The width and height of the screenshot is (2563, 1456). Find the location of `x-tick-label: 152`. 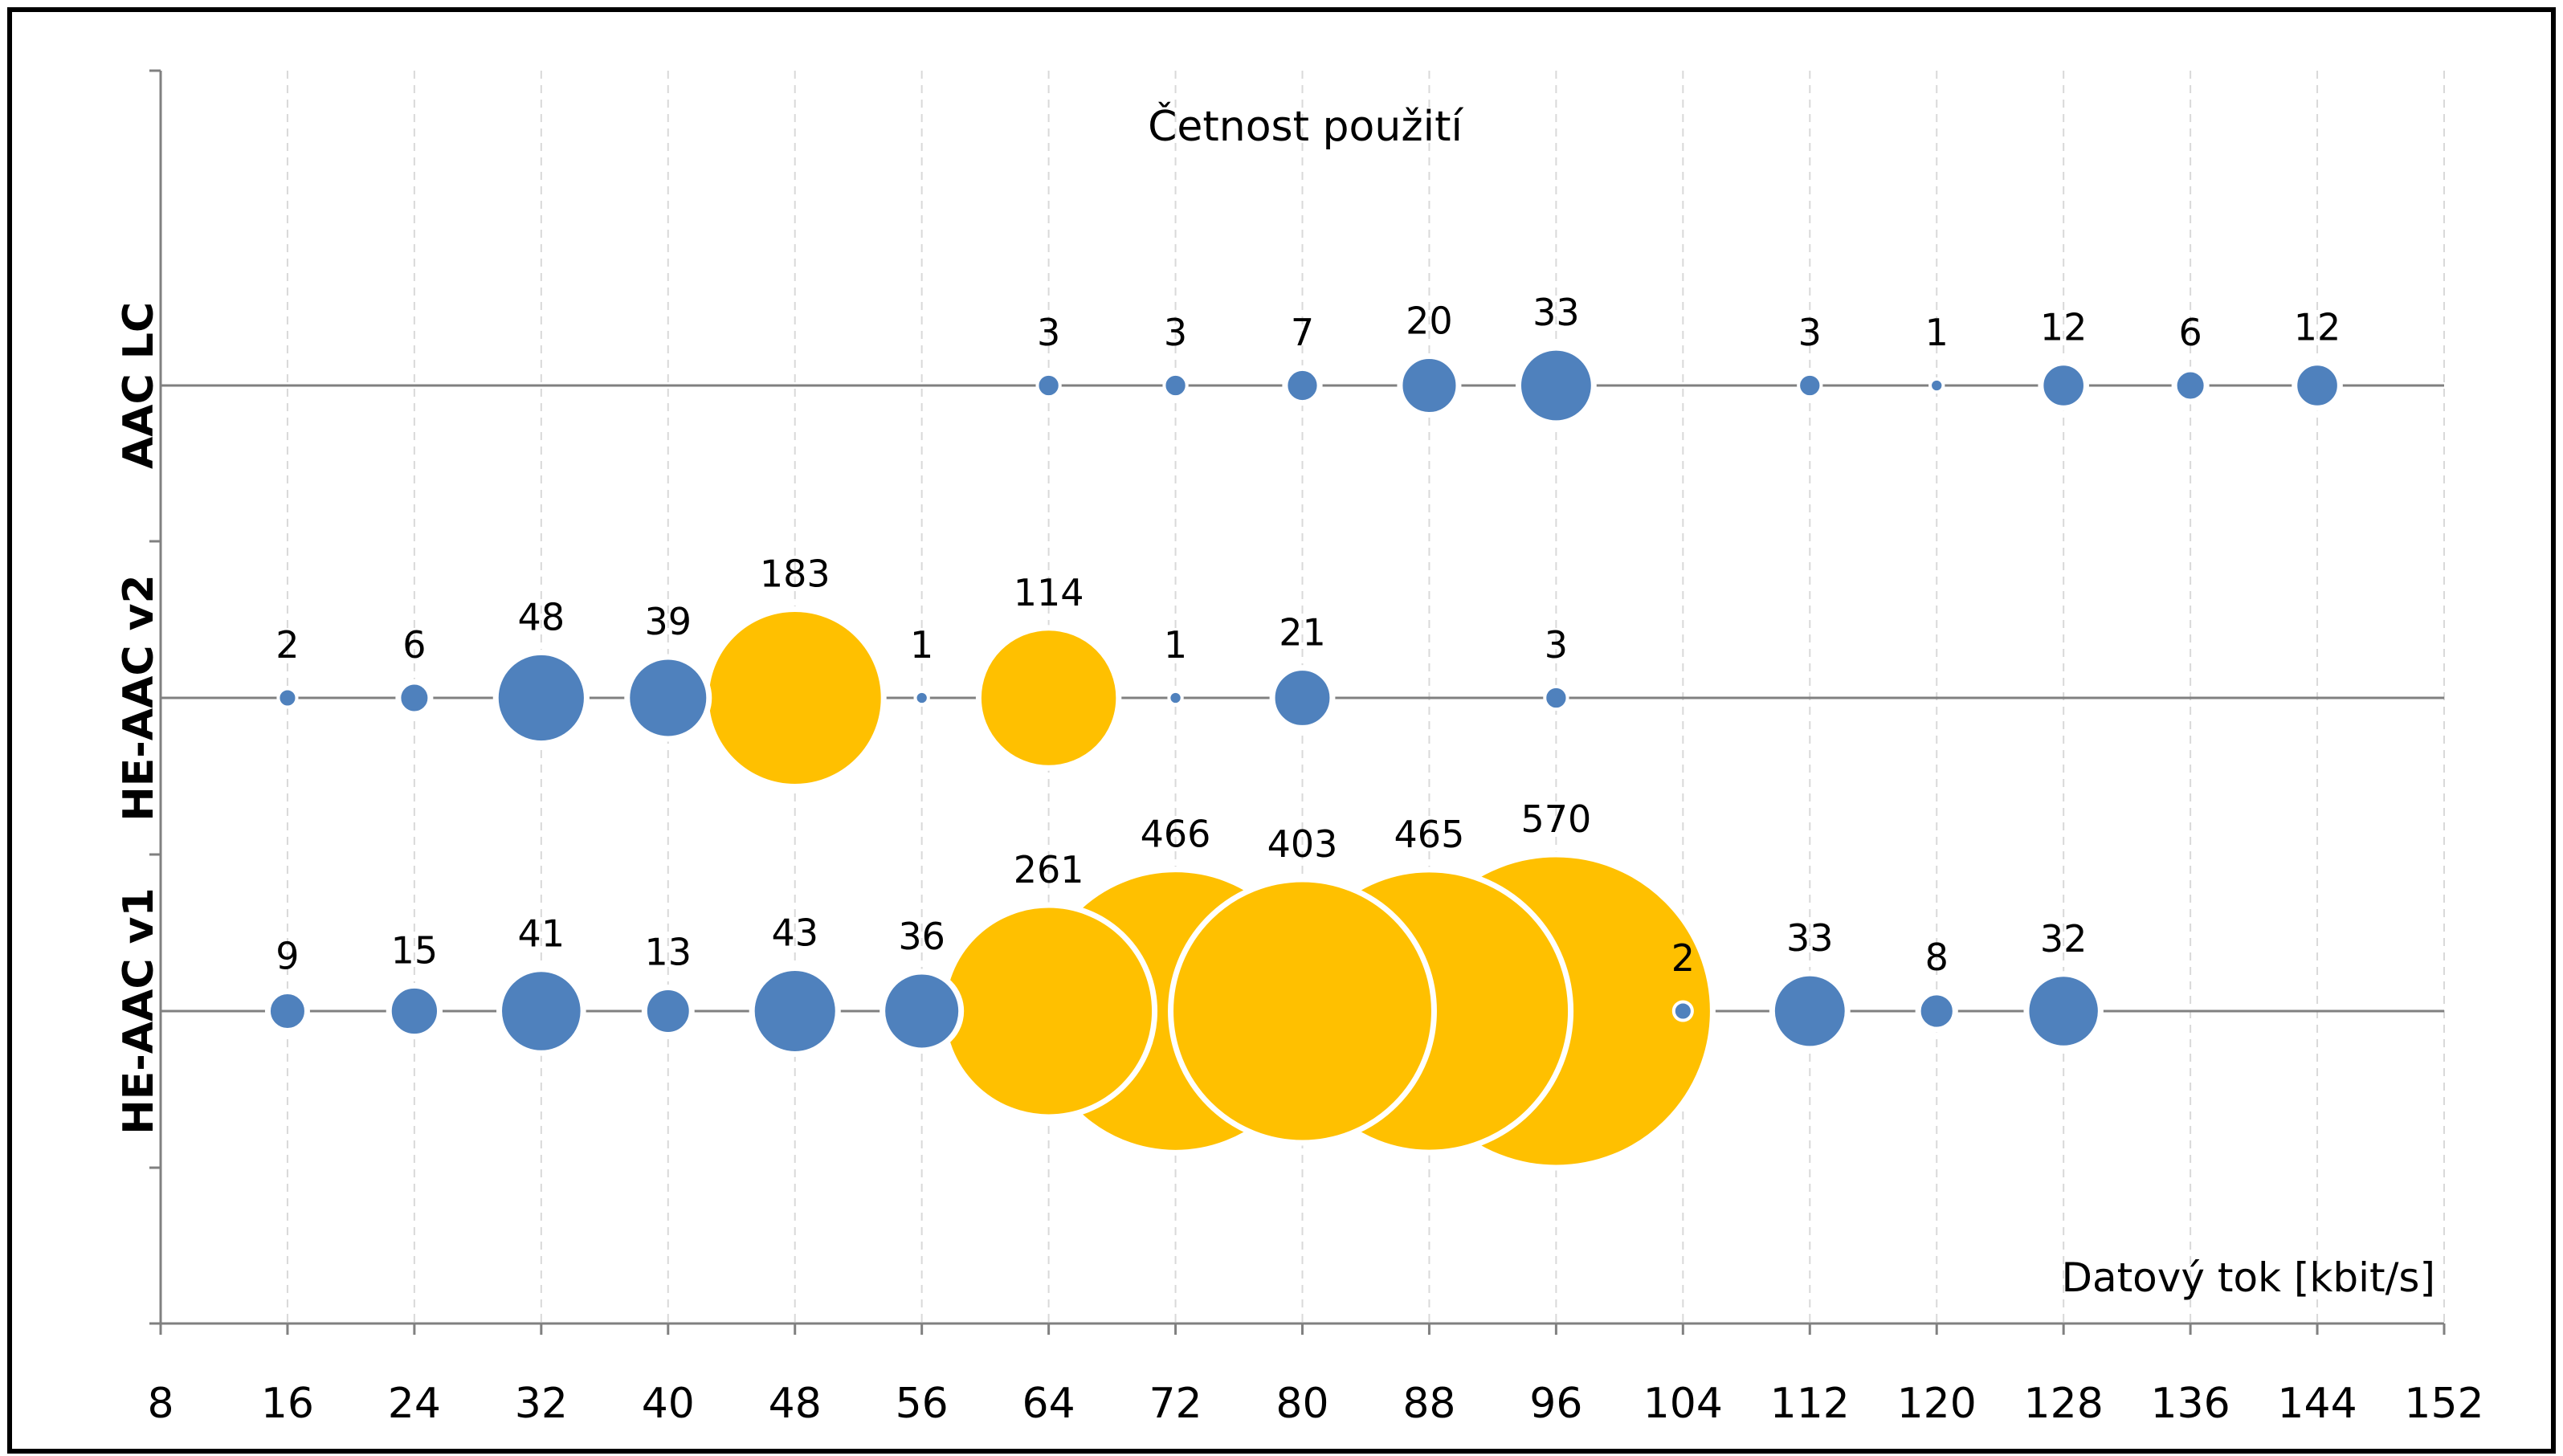

x-tick-label: 152 is located at coordinates (2444, 1404).